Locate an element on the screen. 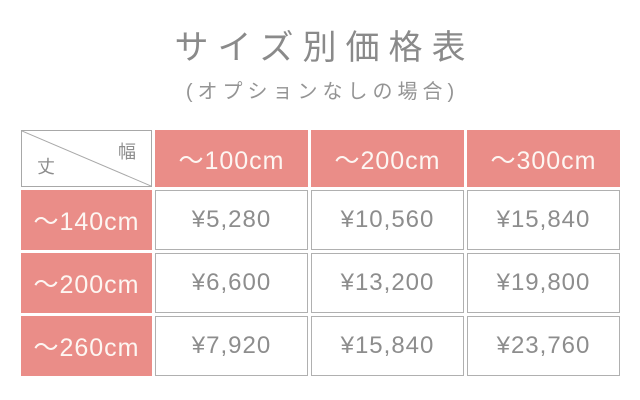  price-cell-140-100: ¥5,280 is located at coordinates (231, 220).